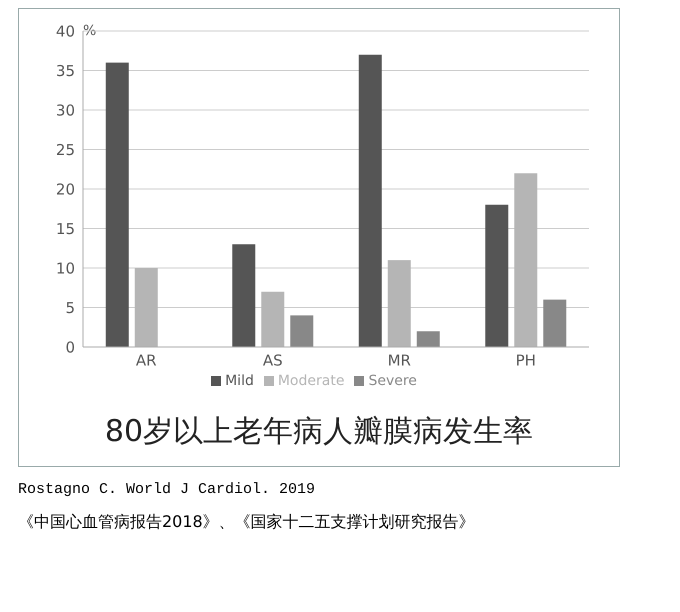 Image resolution: width=680 pixels, height=612 pixels. I want to click on y-tick-label: 10, so click(65, 268).